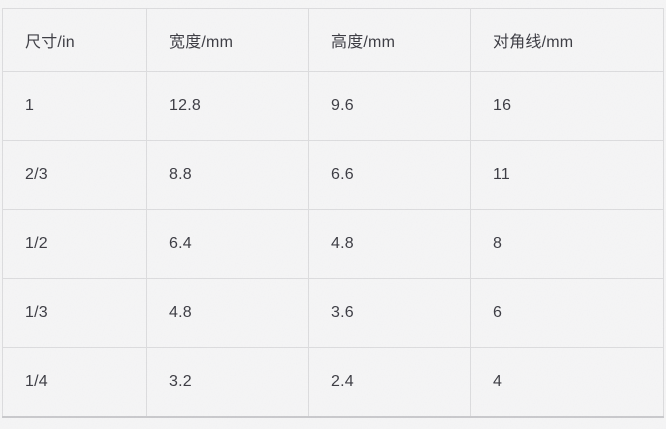 This screenshot has width=666, height=429. What do you see at coordinates (567, 106) in the screenshot?
I see `table-cell: 16` at bounding box center [567, 106].